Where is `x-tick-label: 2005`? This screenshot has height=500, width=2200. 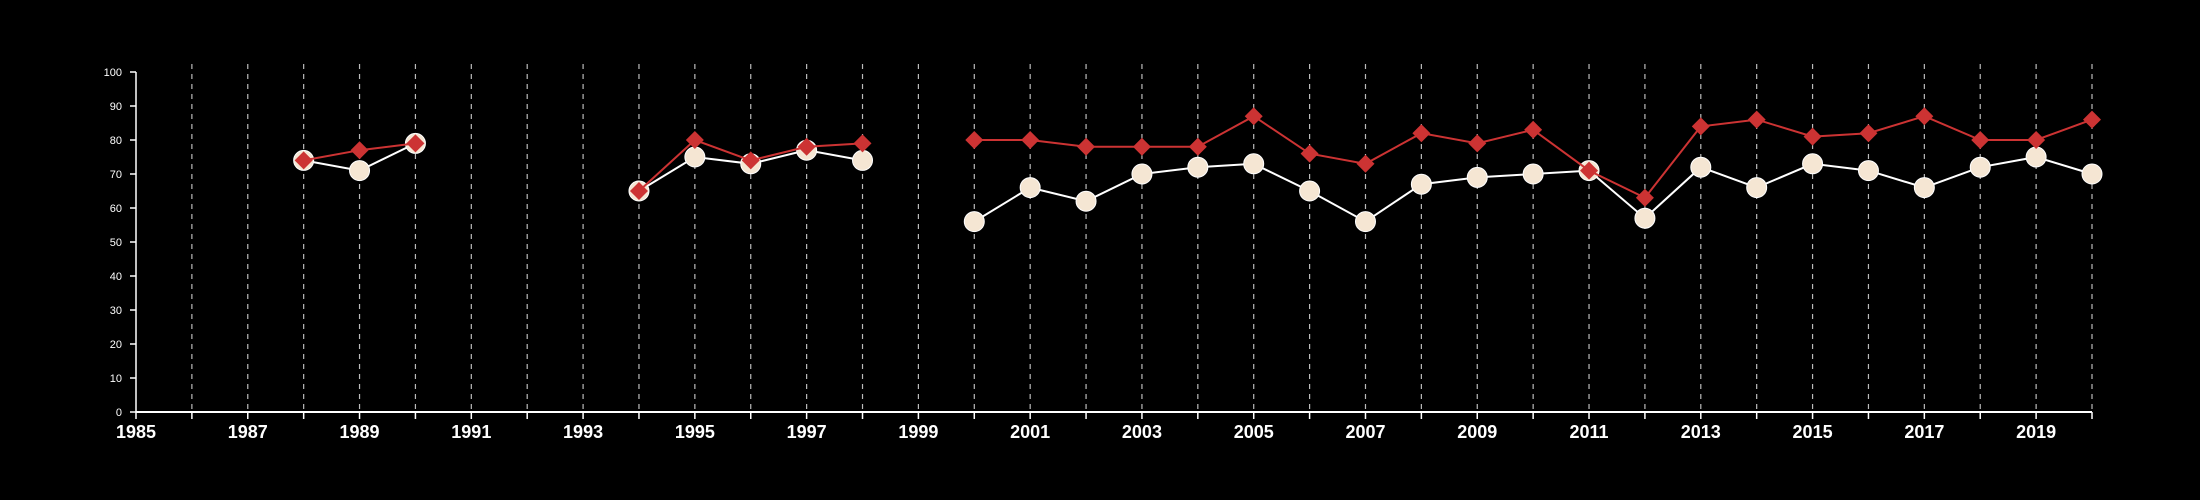
x-tick-label: 2005 is located at coordinates (1254, 432).